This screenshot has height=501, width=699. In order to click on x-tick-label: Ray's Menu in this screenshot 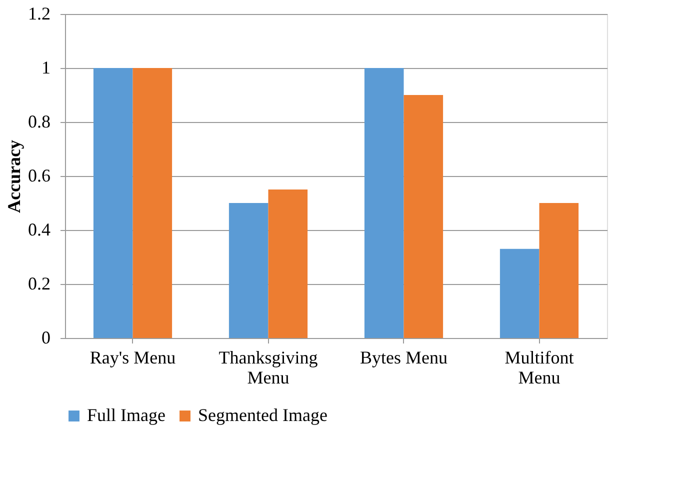, I will do `click(133, 358)`.